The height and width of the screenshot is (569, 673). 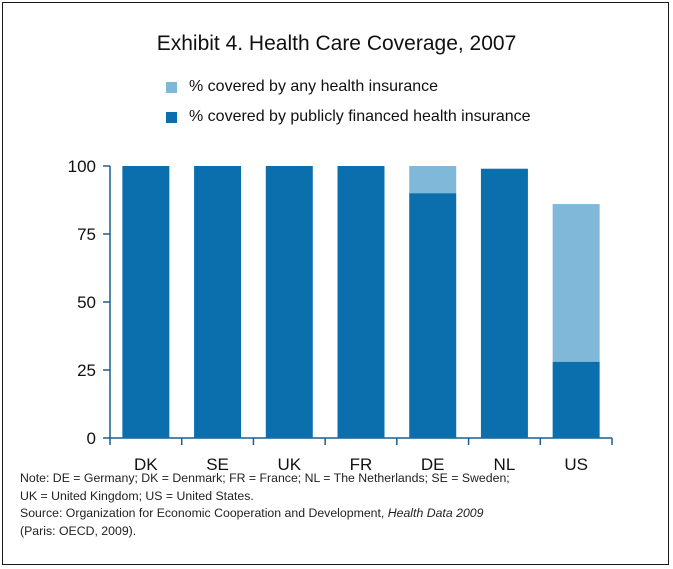 What do you see at coordinates (336, 43) in the screenshot?
I see `chart-title: Exhibit 4. Health Care Coverage, 2007` at bounding box center [336, 43].